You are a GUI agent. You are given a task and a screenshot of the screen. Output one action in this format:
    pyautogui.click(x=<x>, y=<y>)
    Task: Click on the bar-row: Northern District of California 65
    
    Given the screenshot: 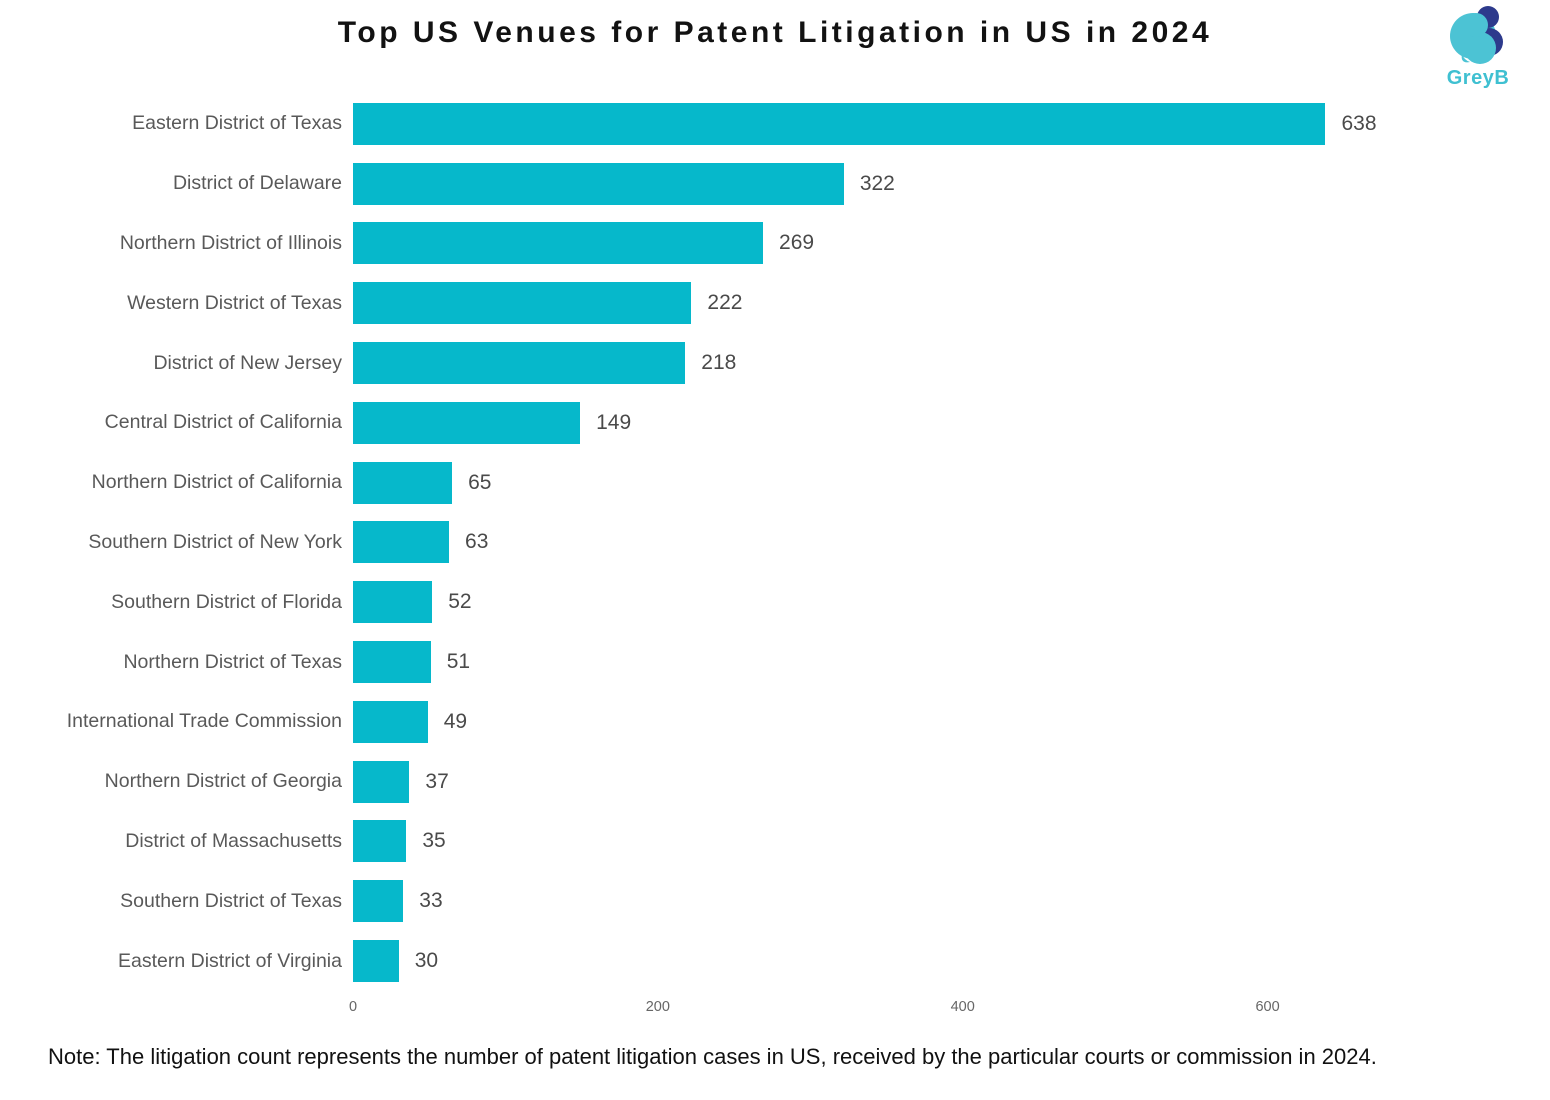 What is the action you would take?
    pyautogui.click(x=775, y=483)
    